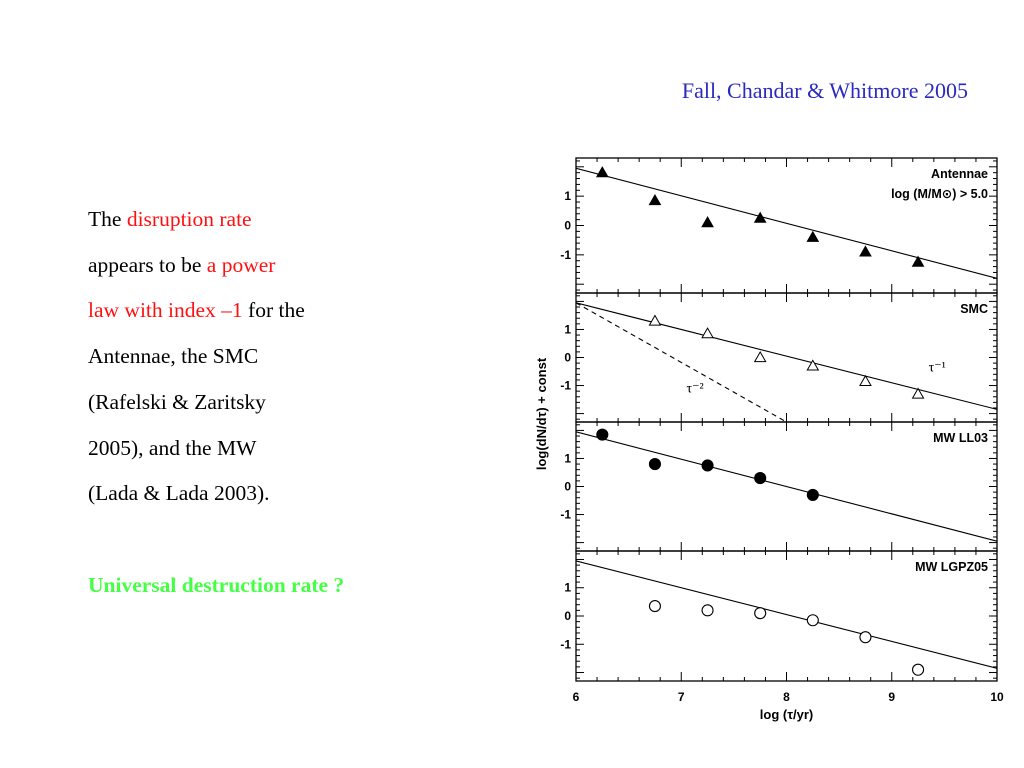 The image size is (1024, 768). What do you see at coordinates (177, 401) in the screenshot?
I see `body-text: (Rafelski & Zaritsky` at bounding box center [177, 401].